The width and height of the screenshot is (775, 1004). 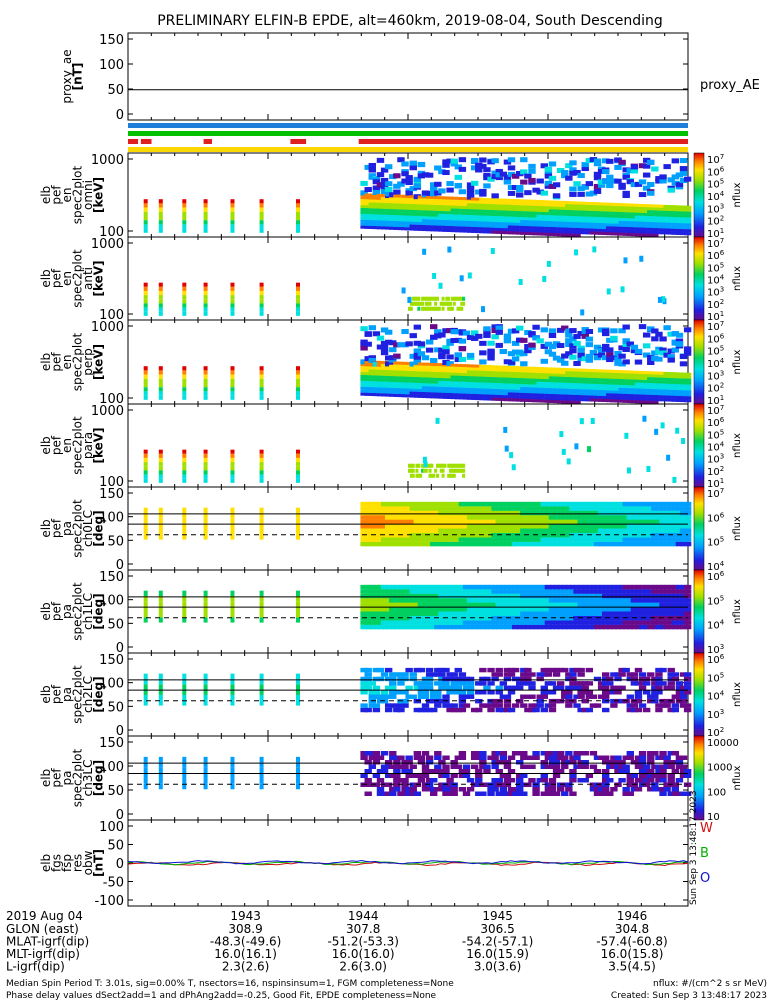 I want to click on perp-colorbar-tick: 104, so click(x=716, y=363).